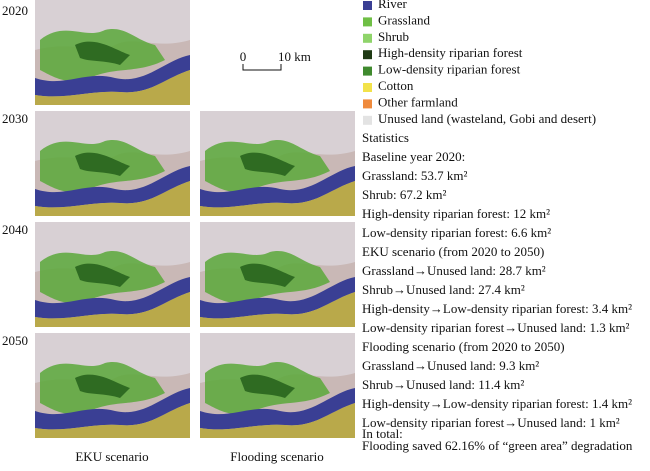  I want to click on section-heading: EKU scenario (from 2020 to 2050), so click(453, 251).